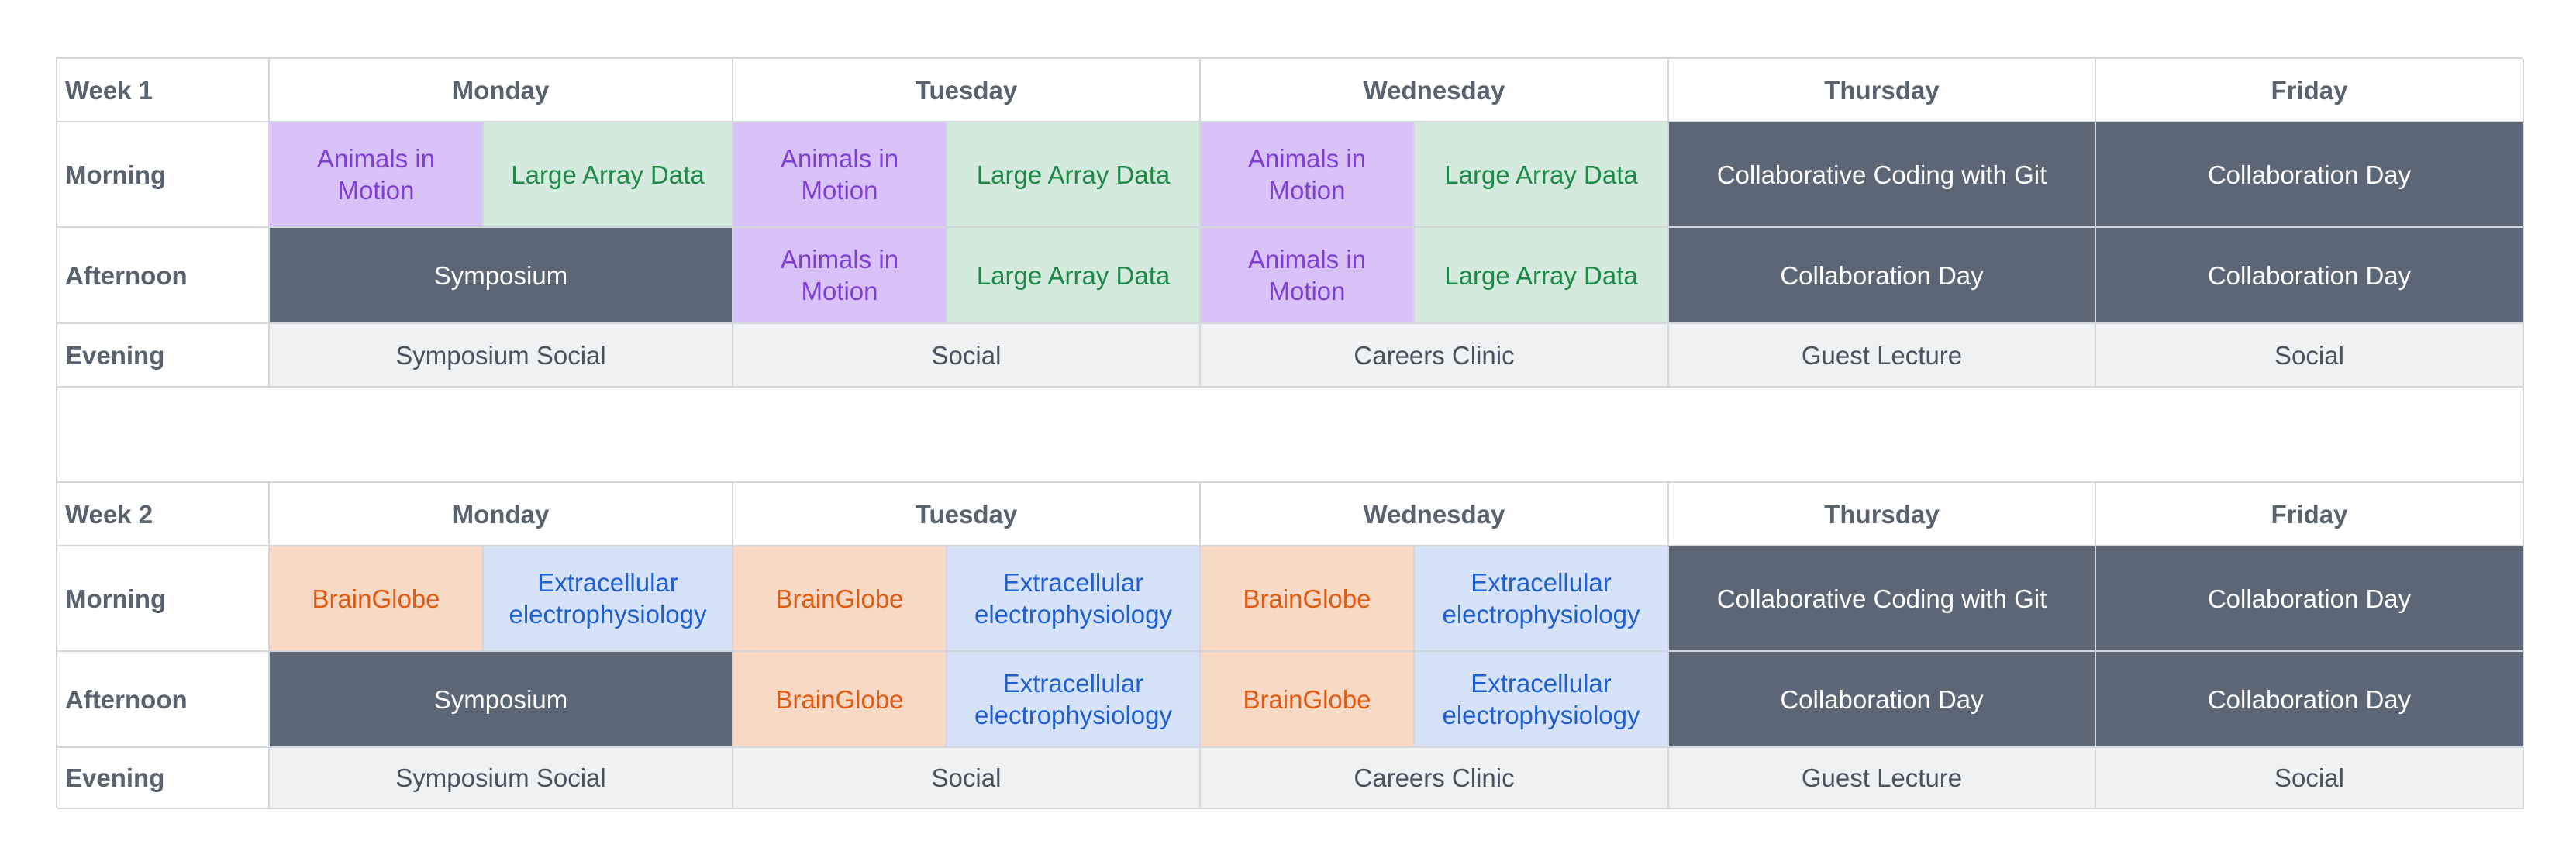 This screenshot has width=2576, height=865. What do you see at coordinates (163, 90) in the screenshot?
I see `week-label: Week 1` at bounding box center [163, 90].